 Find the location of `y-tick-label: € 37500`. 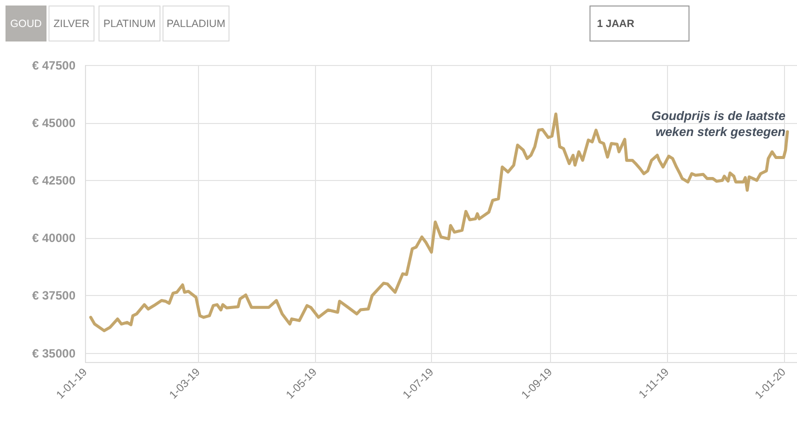

y-tick-label: € 37500 is located at coordinates (54, 295).